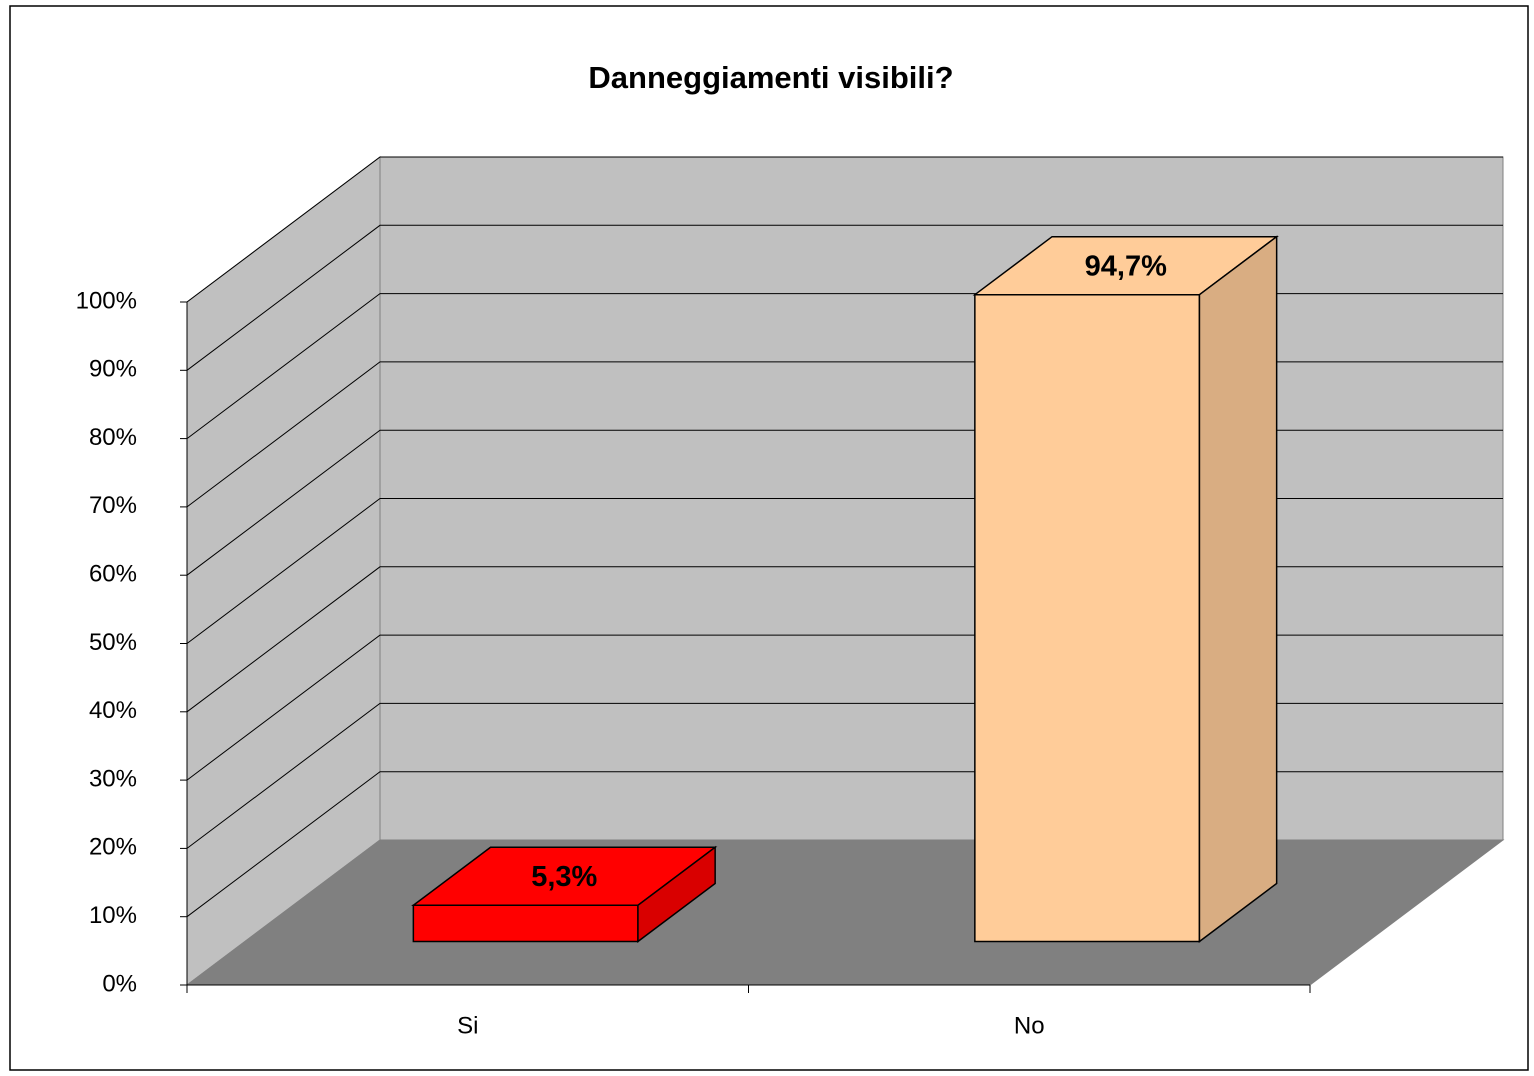 This screenshot has width=1534, height=1076. Describe the element at coordinates (119, 983) in the screenshot. I see `y-tick-label: 0%` at that location.